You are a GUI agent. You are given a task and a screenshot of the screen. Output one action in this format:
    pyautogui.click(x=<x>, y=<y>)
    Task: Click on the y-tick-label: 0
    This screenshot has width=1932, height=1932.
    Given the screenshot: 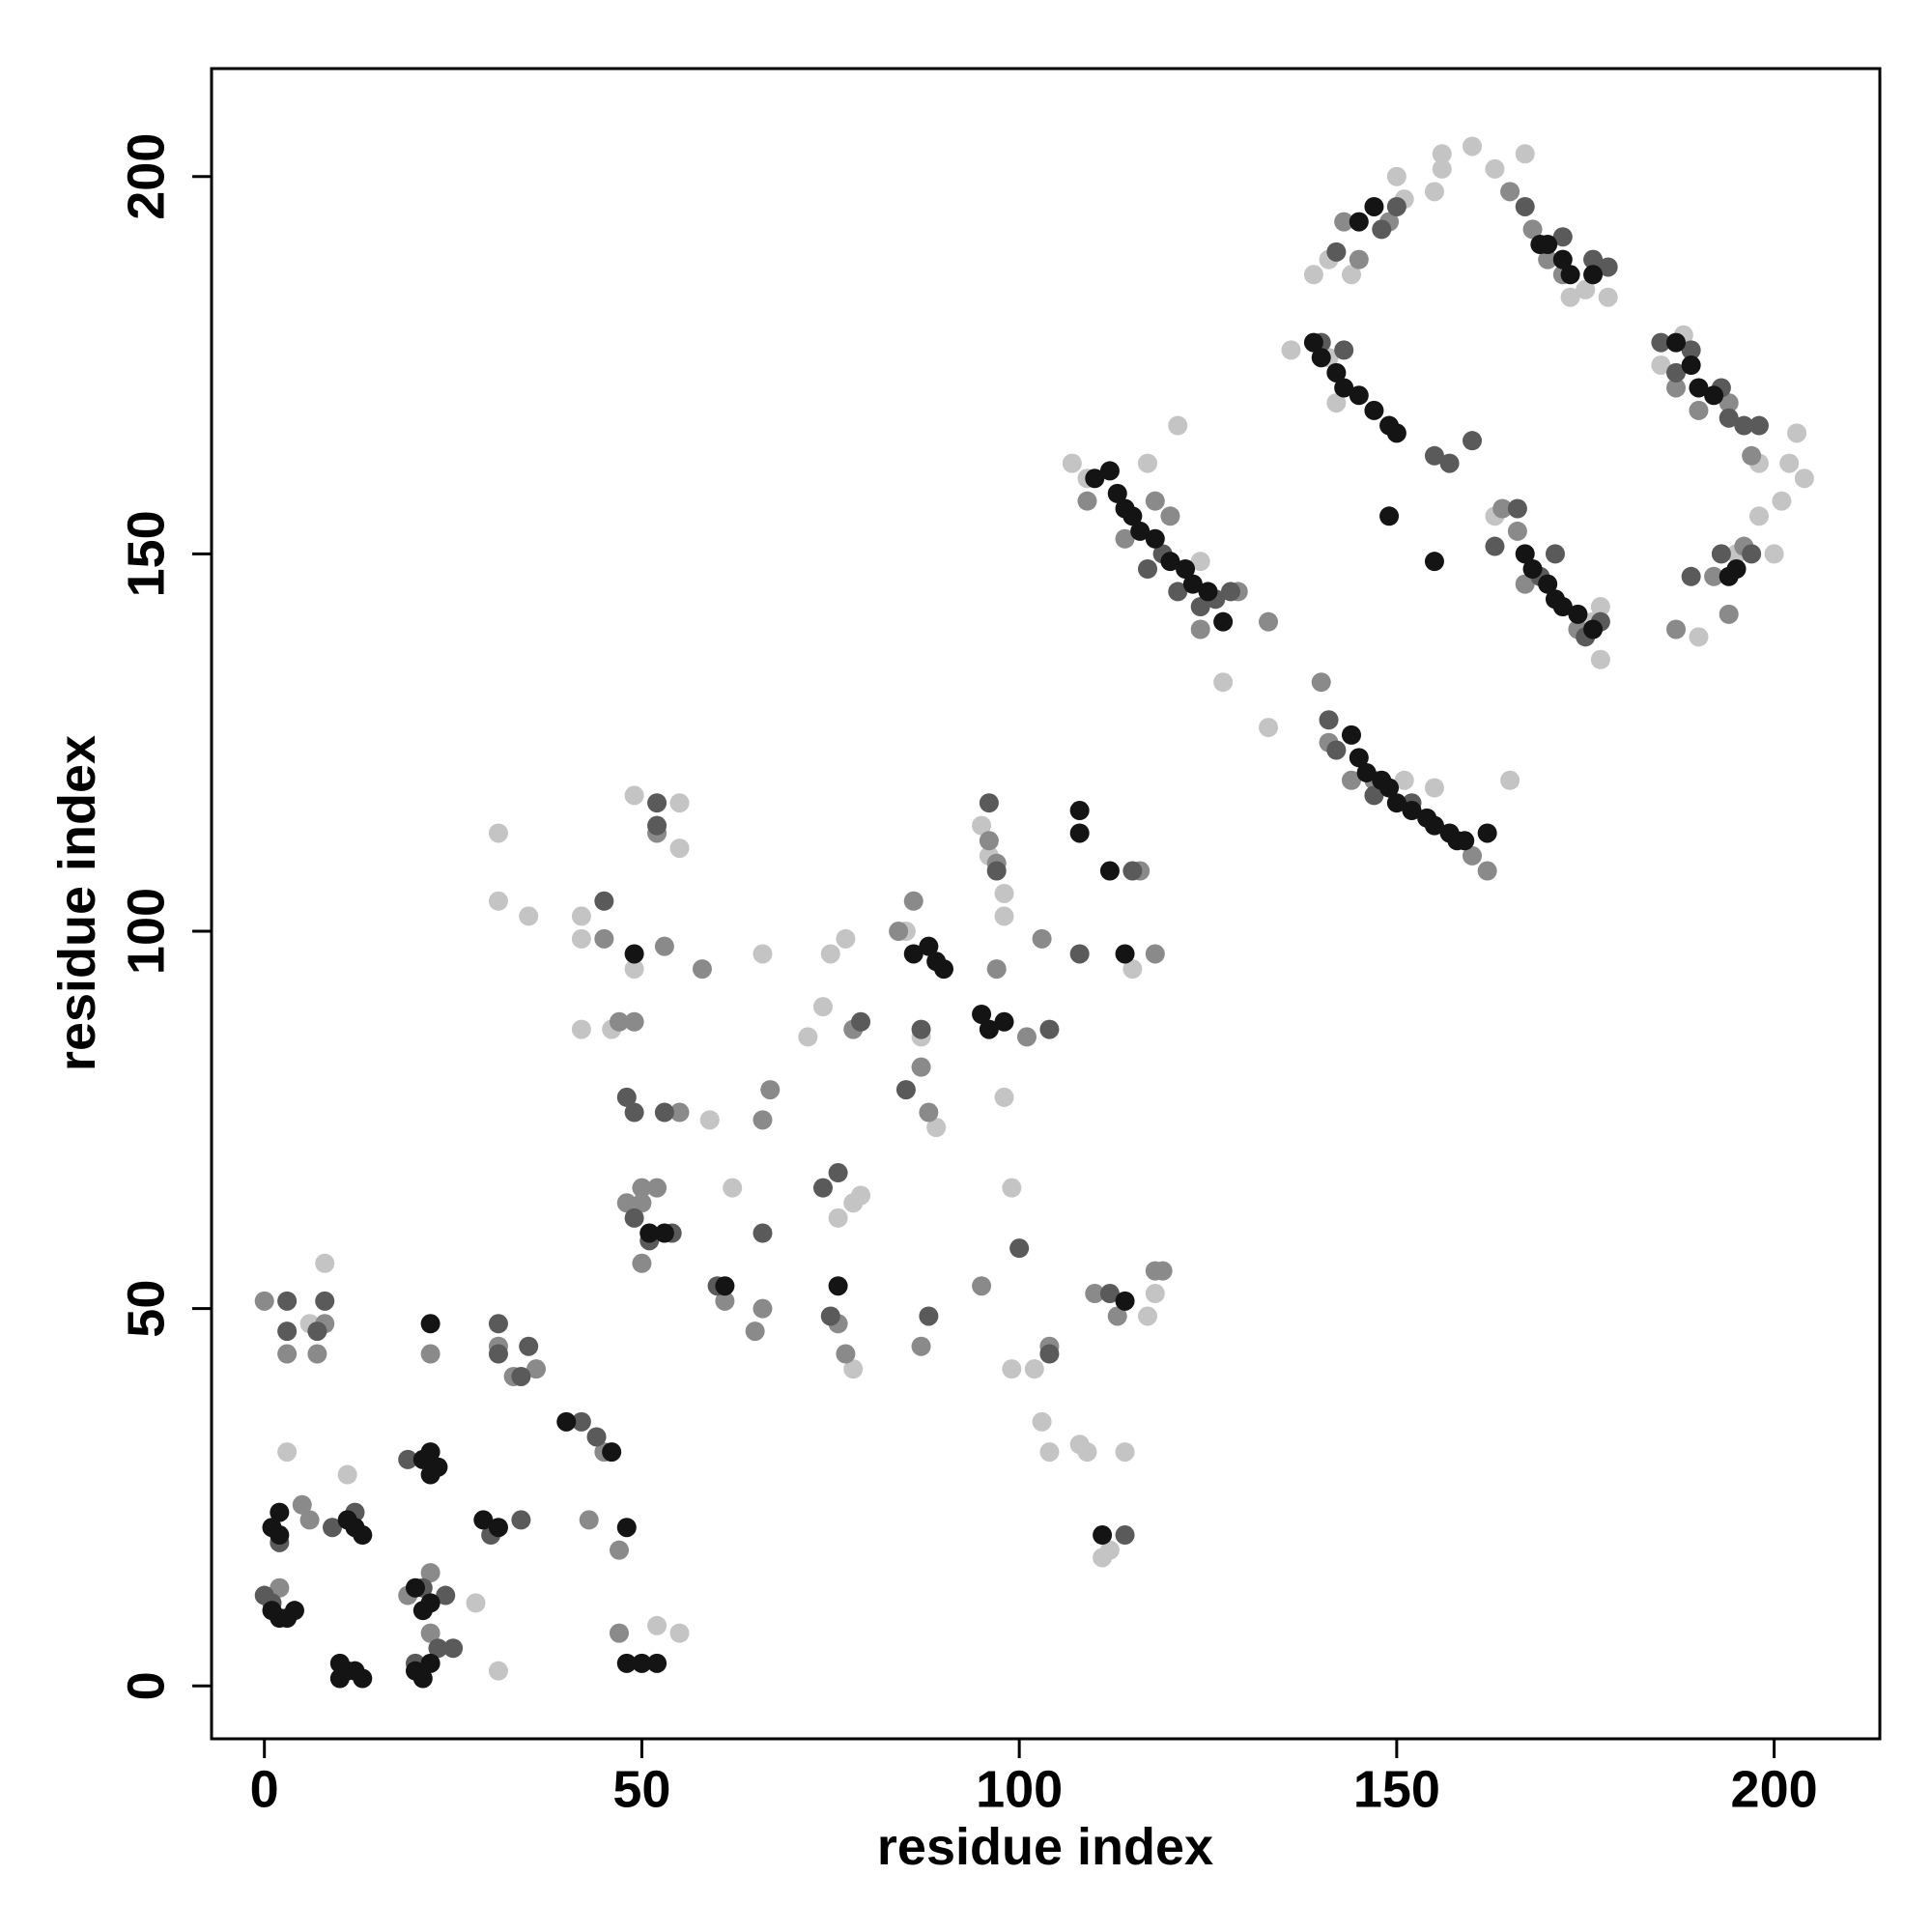 What is the action you would take?
    pyautogui.click(x=146, y=1685)
    